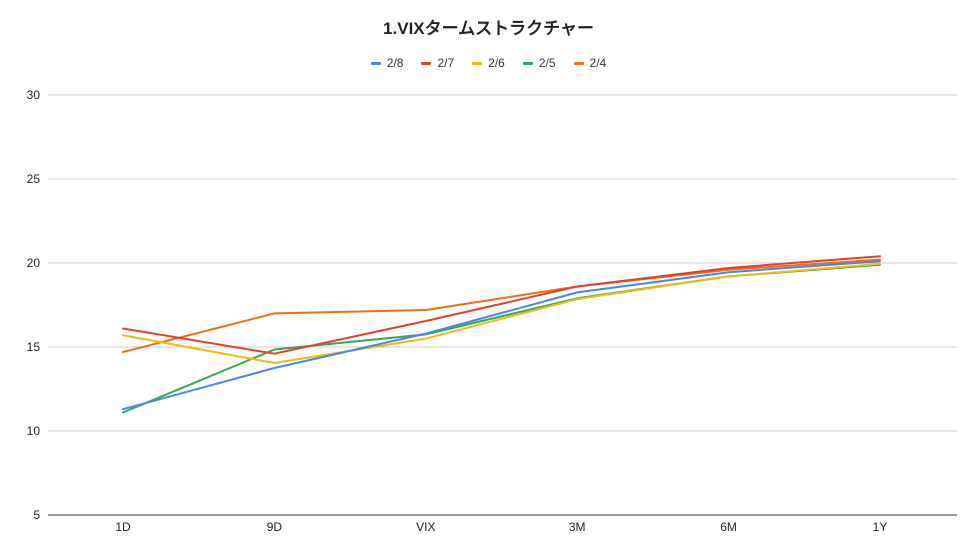  Describe the element at coordinates (446, 63) in the screenshot. I see `legend-label: 2/7` at that location.